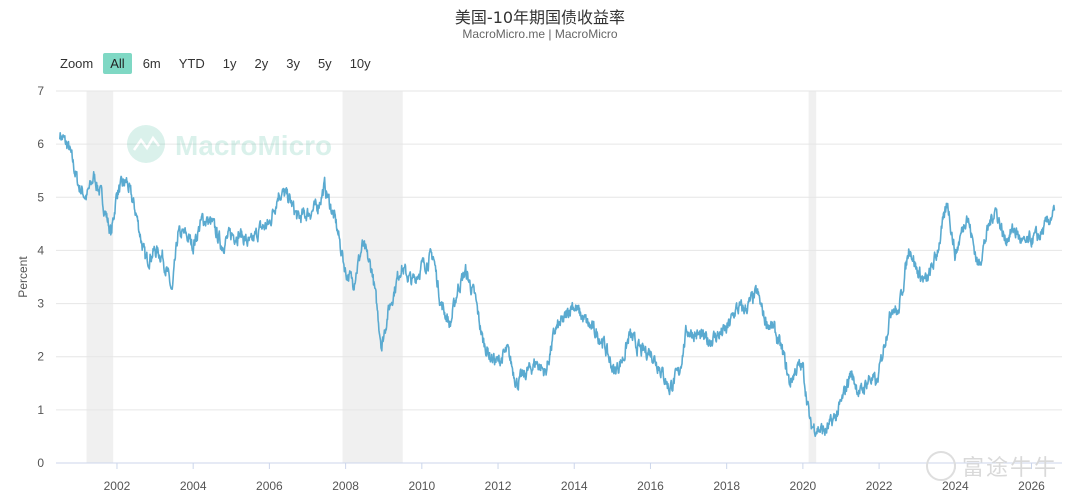 Image resolution: width=1080 pixels, height=500 pixels. What do you see at coordinates (726, 486) in the screenshot?
I see `x-tick-label-2018: 2018` at bounding box center [726, 486].